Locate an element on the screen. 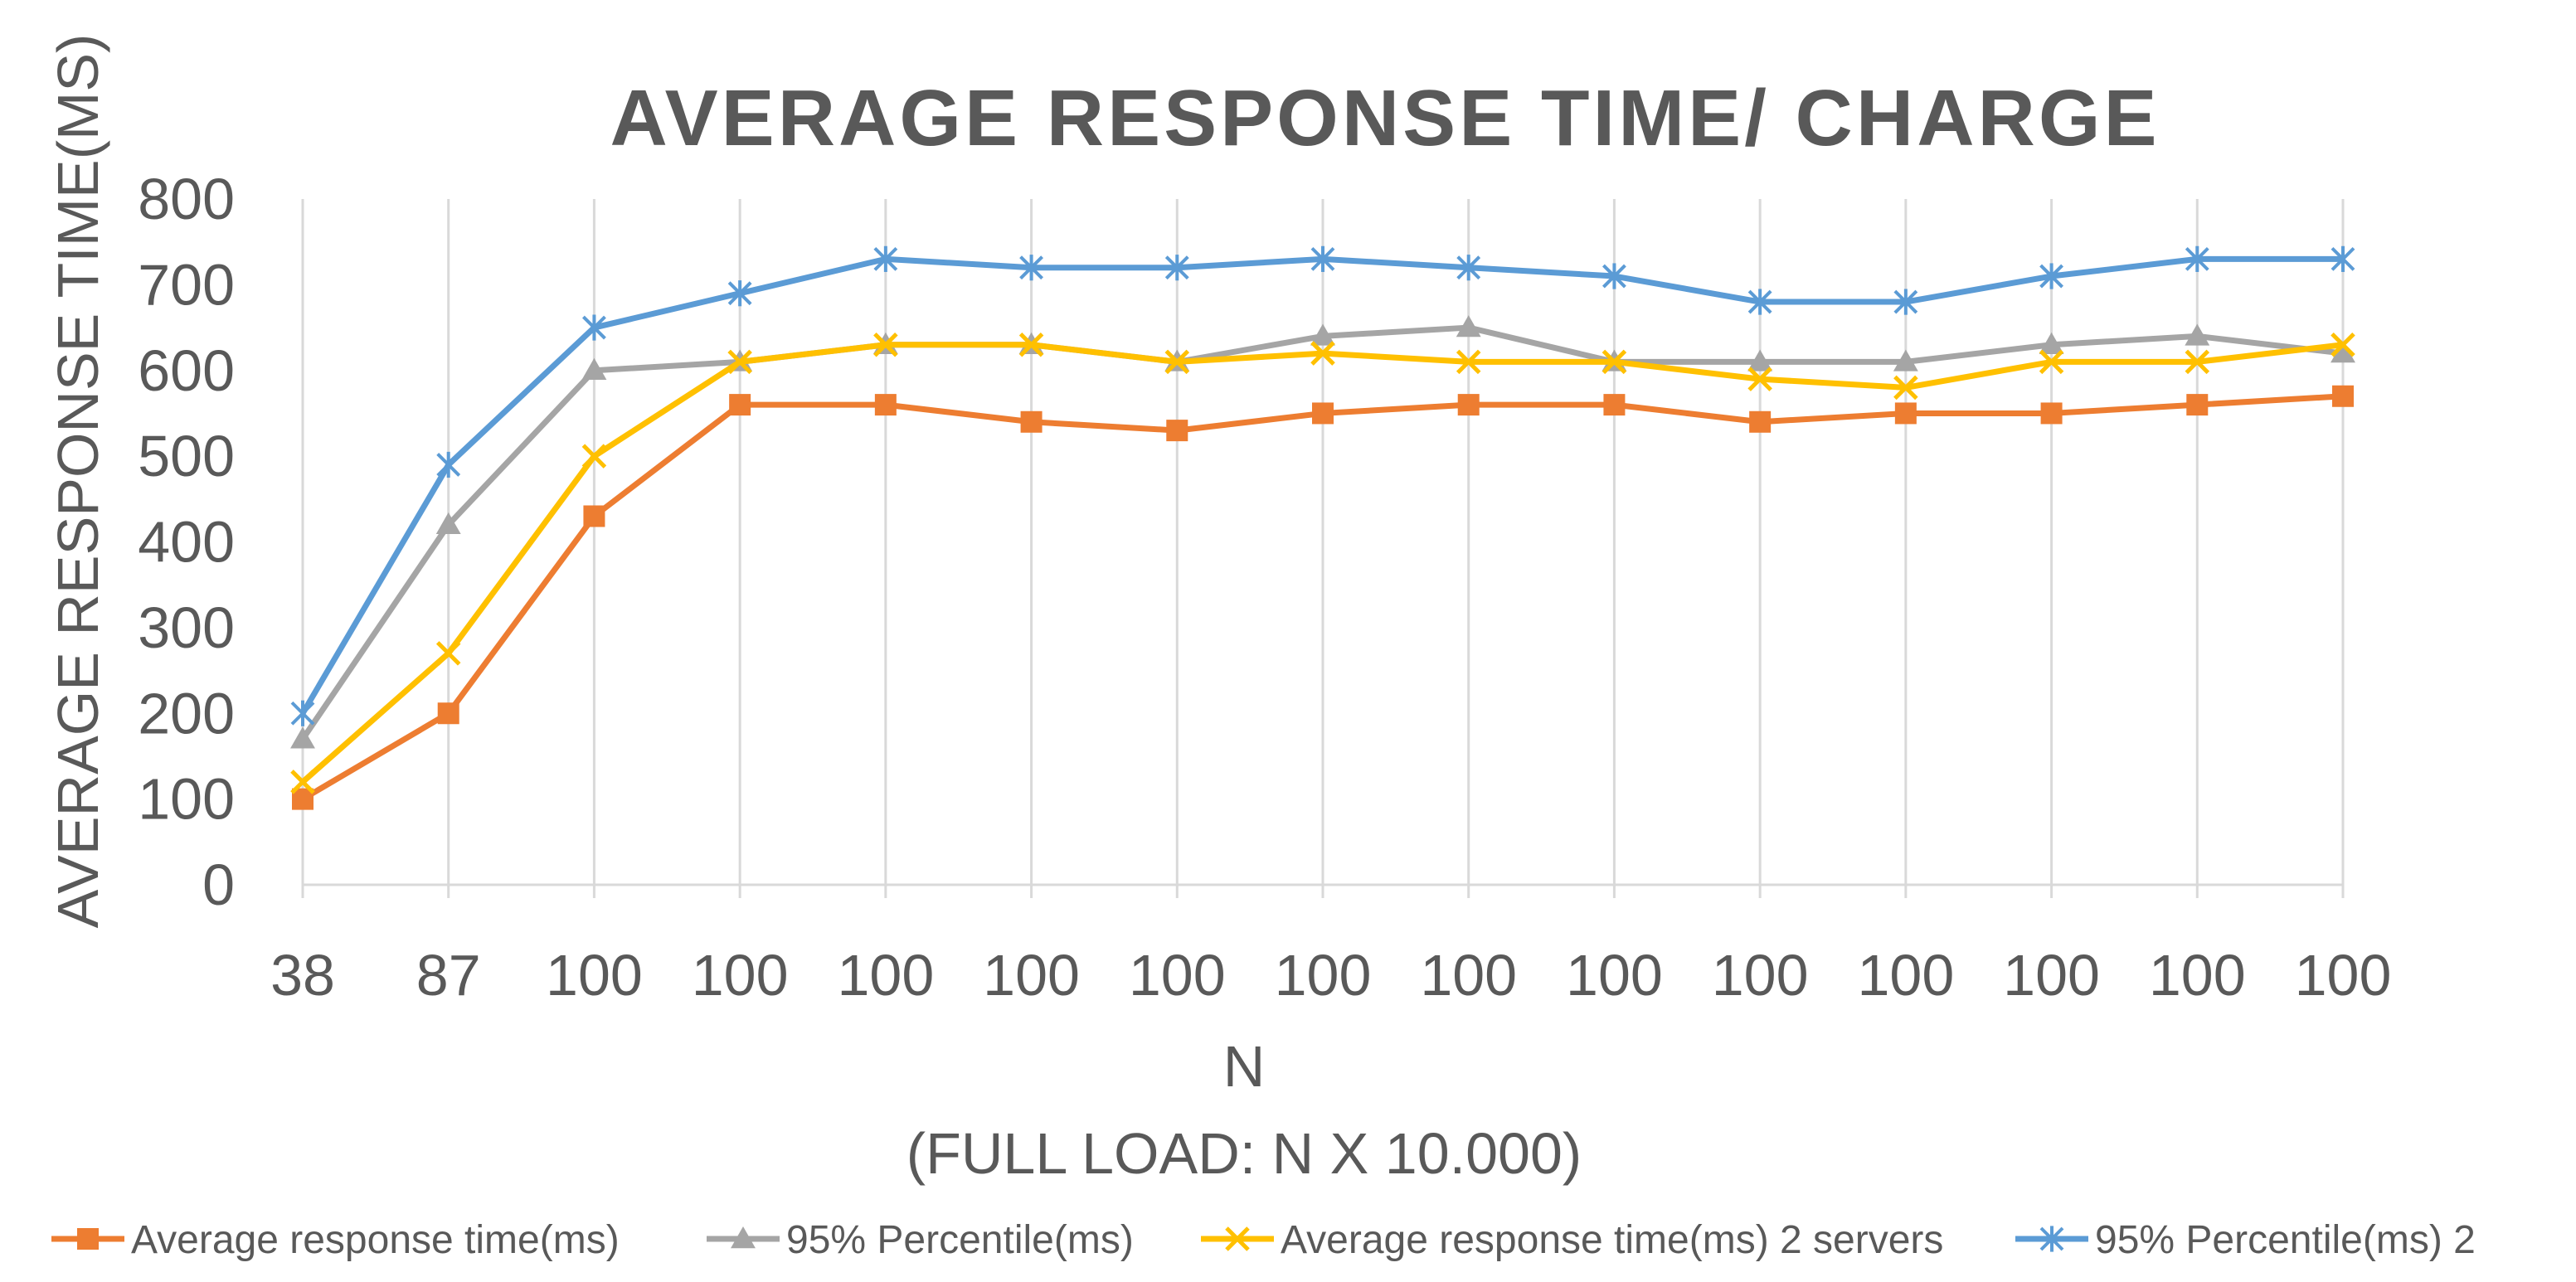 The width and height of the screenshot is (2576, 1282). y-tick-label: 200 is located at coordinates (187, 713).